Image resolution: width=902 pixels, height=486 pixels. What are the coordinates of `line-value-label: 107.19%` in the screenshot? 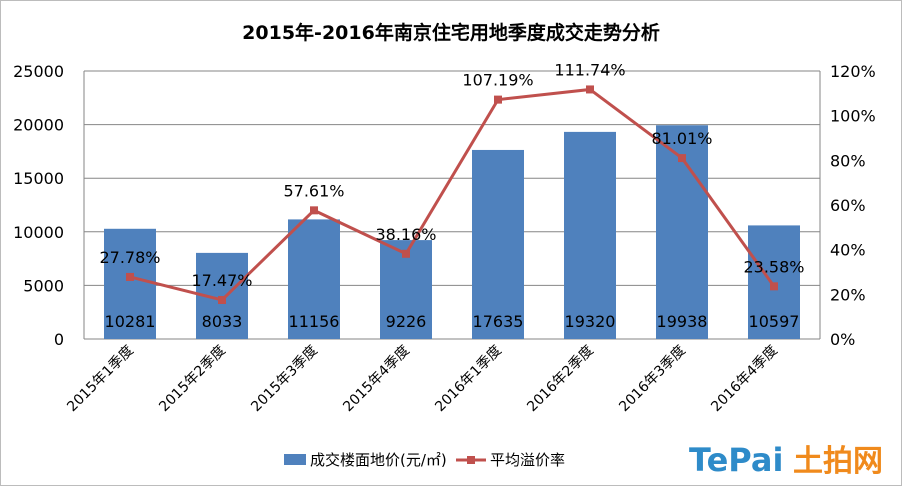 It's located at (497, 80).